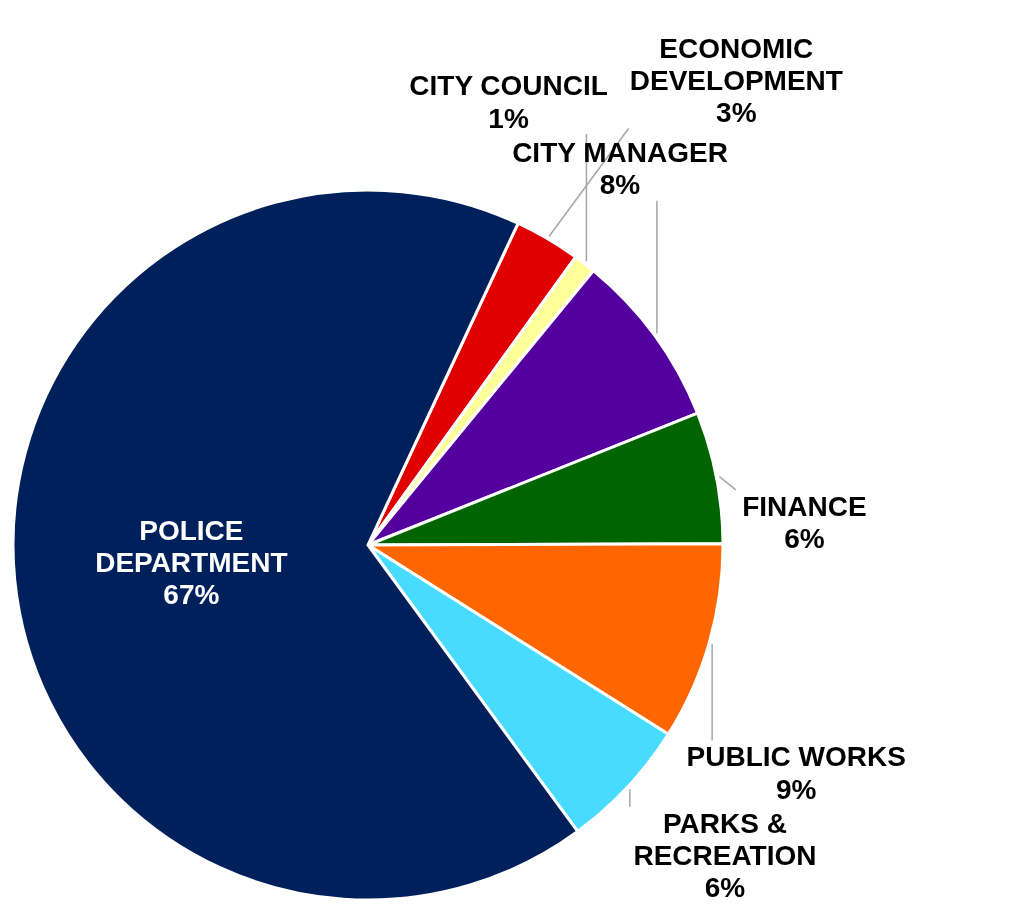 The image size is (1036, 913). I want to click on slice-label: CITY MANAGER, so click(620, 153).